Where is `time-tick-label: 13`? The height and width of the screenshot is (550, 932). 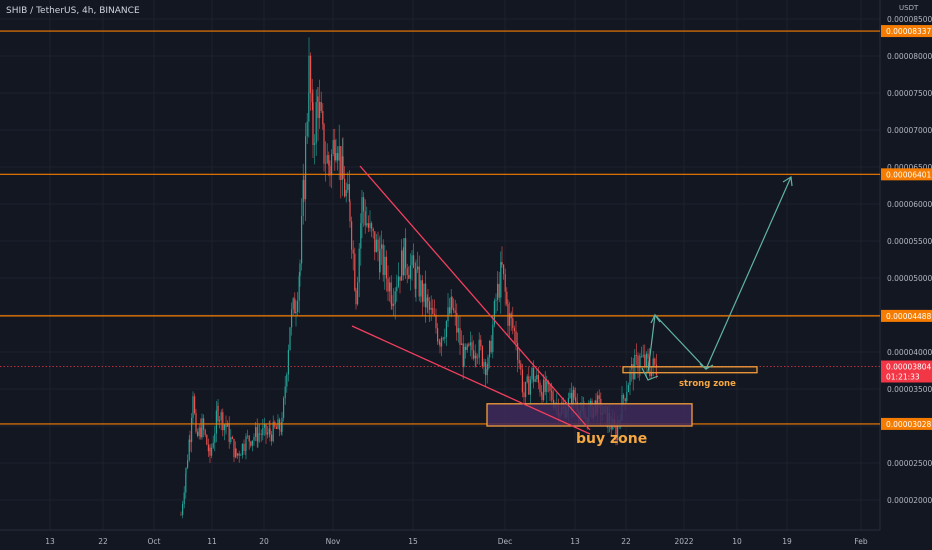 time-tick-label: 13 is located at coordinates (575, 541).